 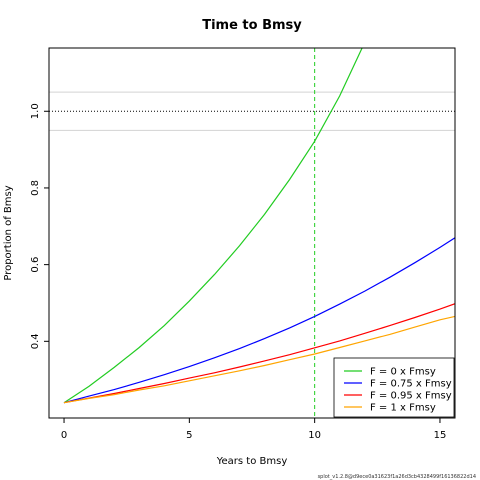 What do you see at coordinates (35, 265) in the screenshot?
I see `y-tick-label: 0.6` at bounding box center [35, 265].